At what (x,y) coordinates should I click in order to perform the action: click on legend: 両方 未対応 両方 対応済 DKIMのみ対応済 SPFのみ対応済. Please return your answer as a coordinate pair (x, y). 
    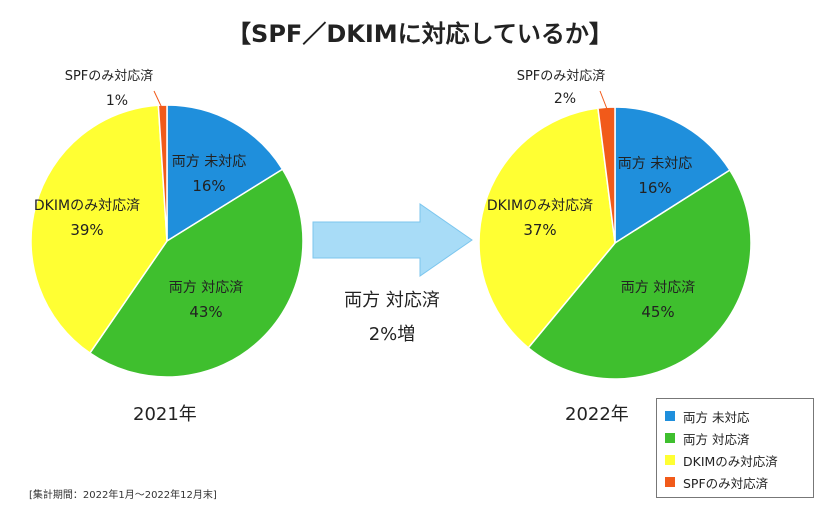
    Looking at the image, I should click on (735, 448).